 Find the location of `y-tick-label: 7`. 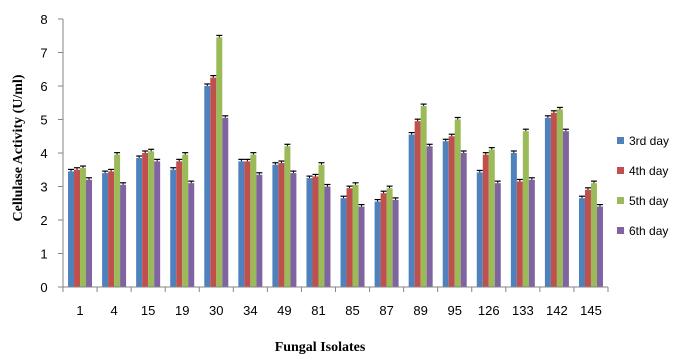

y-tick-label: 7 is located at coordinates (43, 53).